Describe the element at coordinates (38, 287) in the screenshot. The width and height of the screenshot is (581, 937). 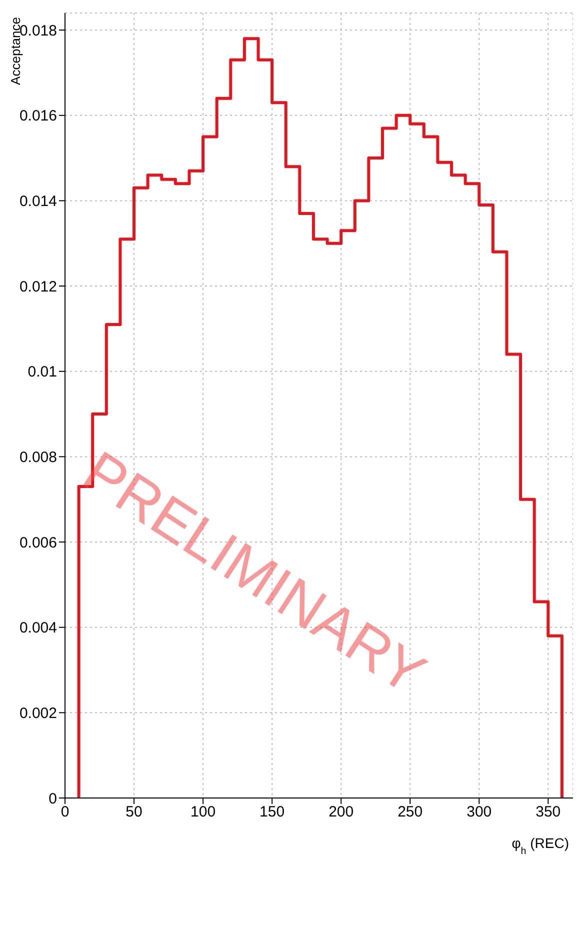
I see `y-tick-label: 0.012` at that location.